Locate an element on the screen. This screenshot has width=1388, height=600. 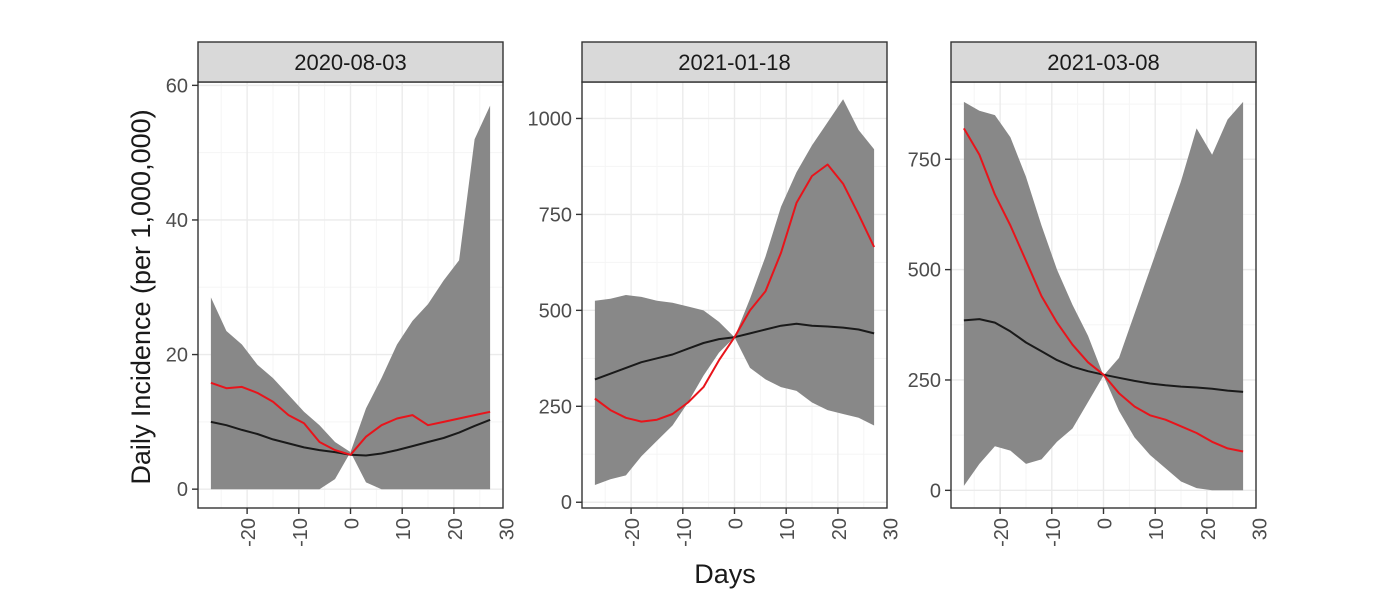
facet-strip-label: 2021-03-08 is located at coordinates (1103, 62).